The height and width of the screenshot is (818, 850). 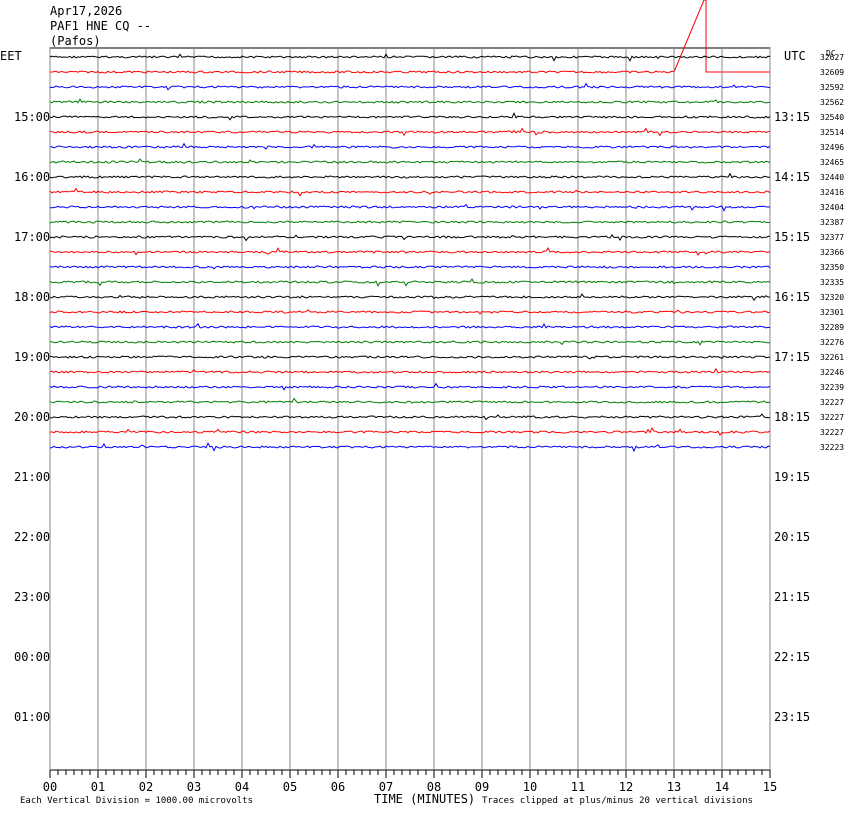 I want to click on right-hour-label: 21:15, so click(x=792, y=597).